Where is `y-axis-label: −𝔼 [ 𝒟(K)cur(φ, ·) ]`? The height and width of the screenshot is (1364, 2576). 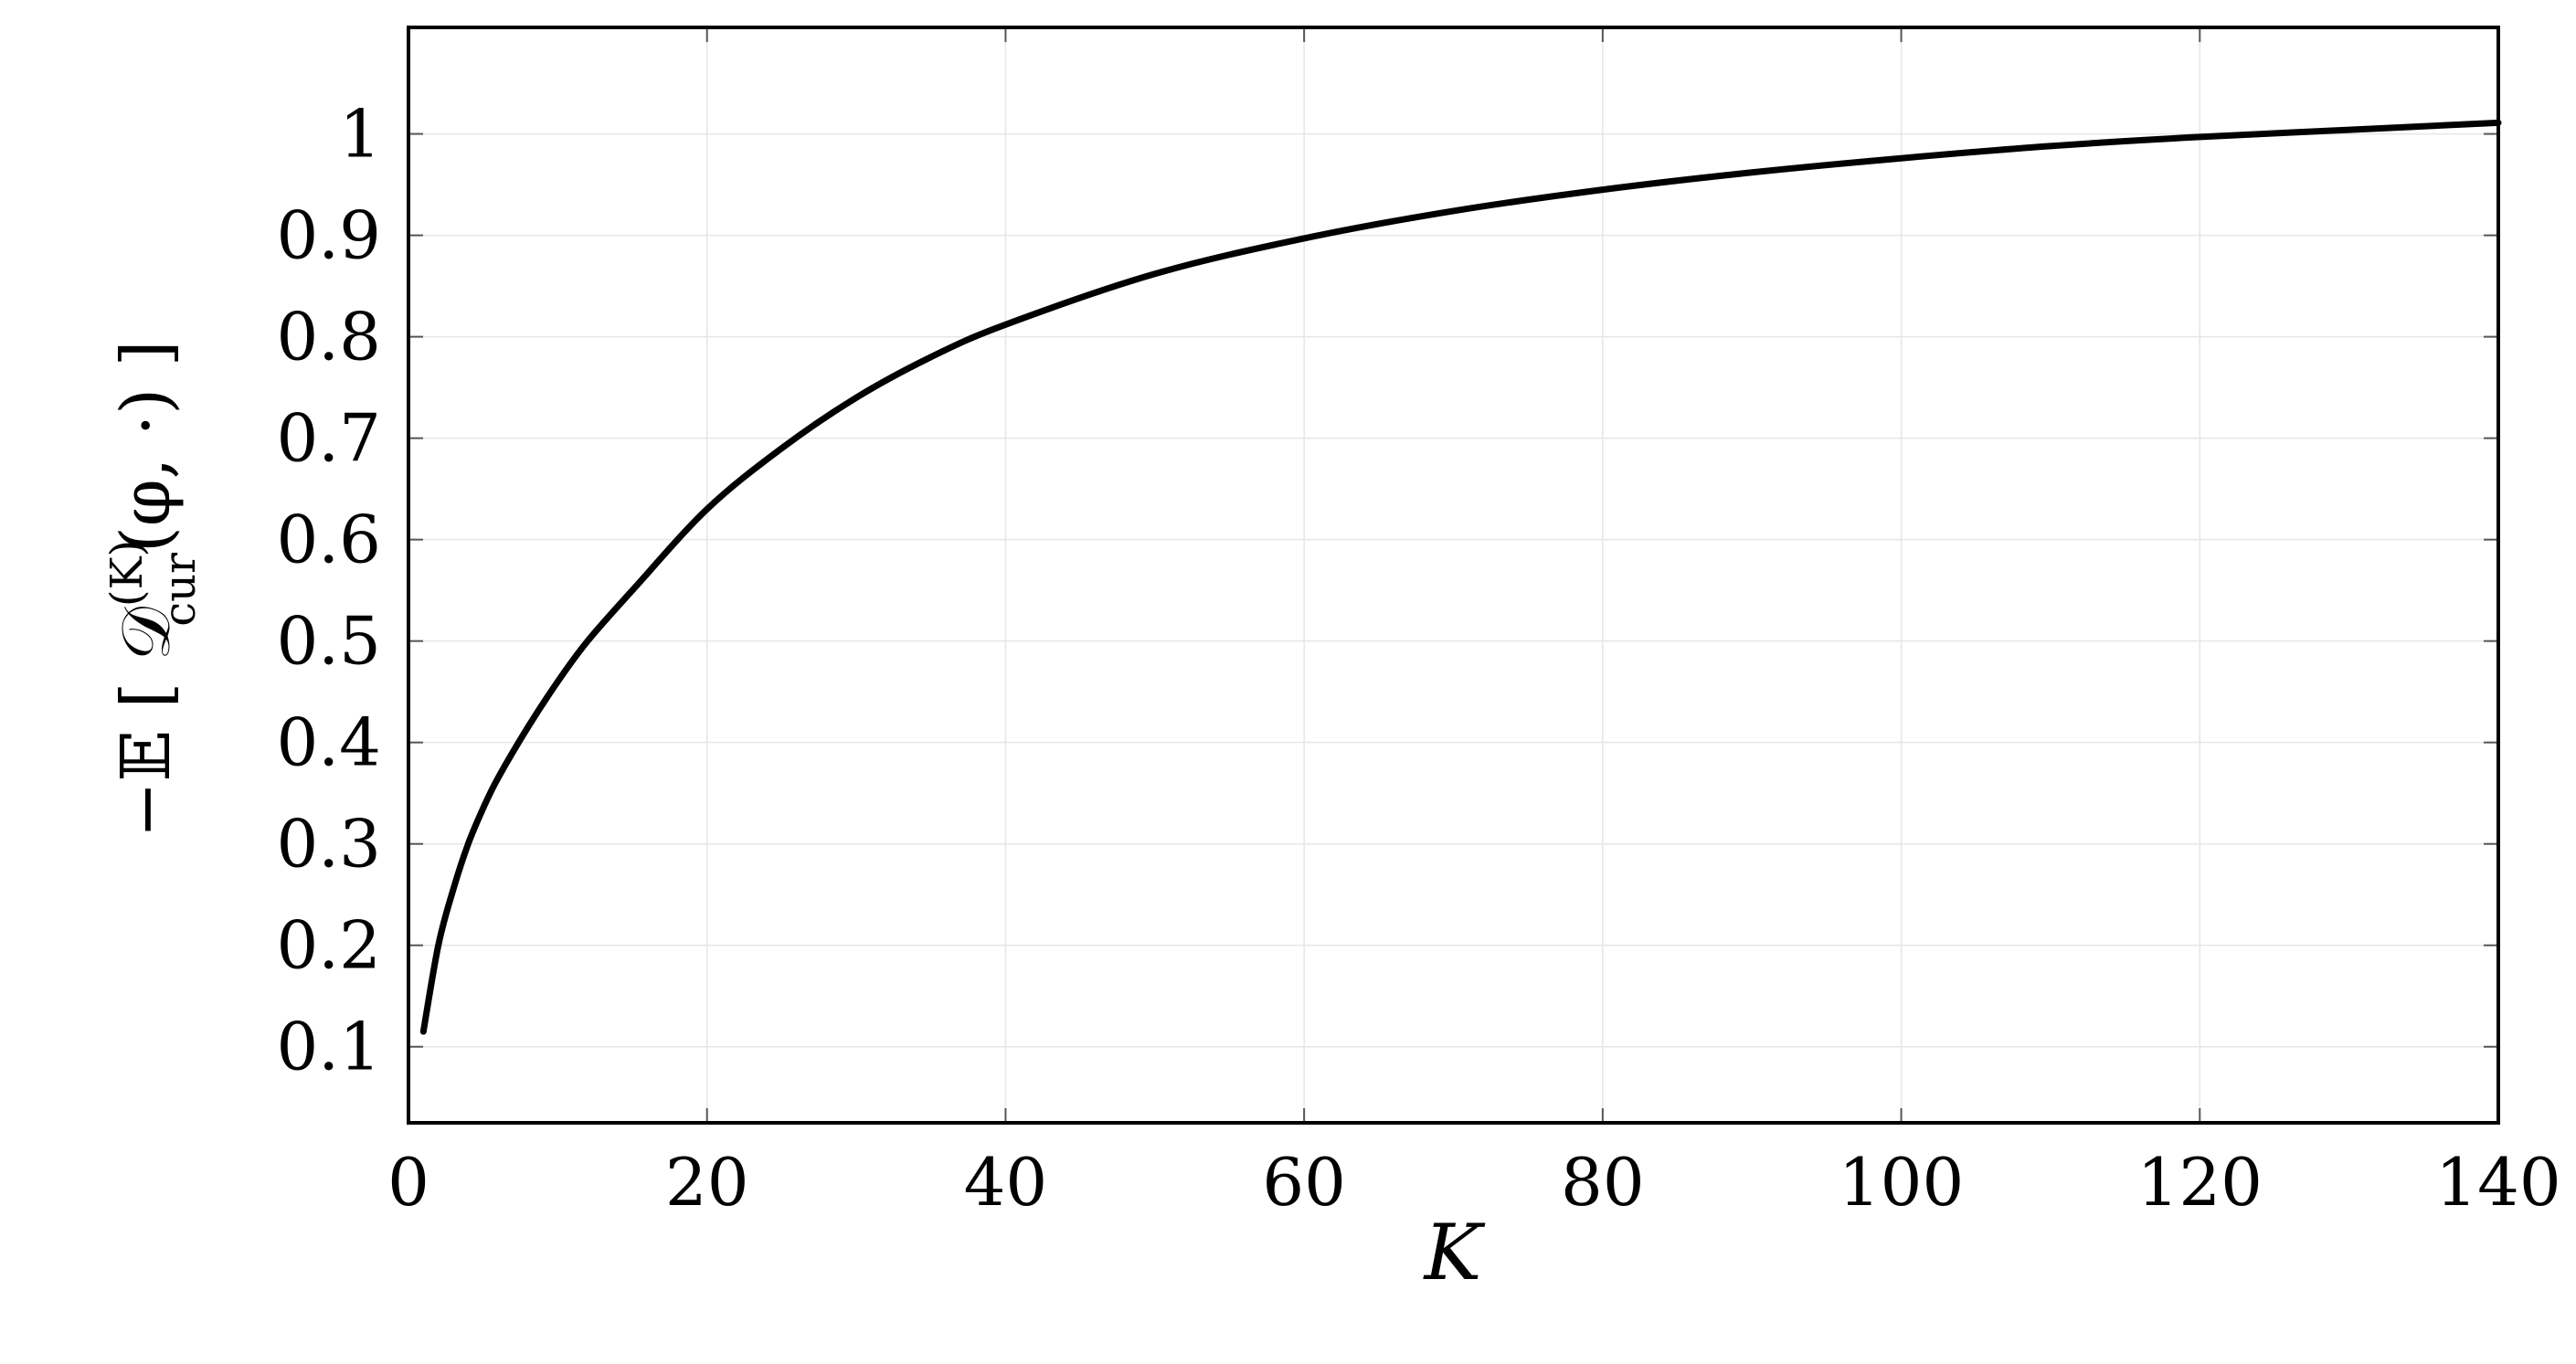
y-axis-label: −𝔼 [ 𝒟(K)cur(φ, ·) ] is located at coordinates (153, 590).